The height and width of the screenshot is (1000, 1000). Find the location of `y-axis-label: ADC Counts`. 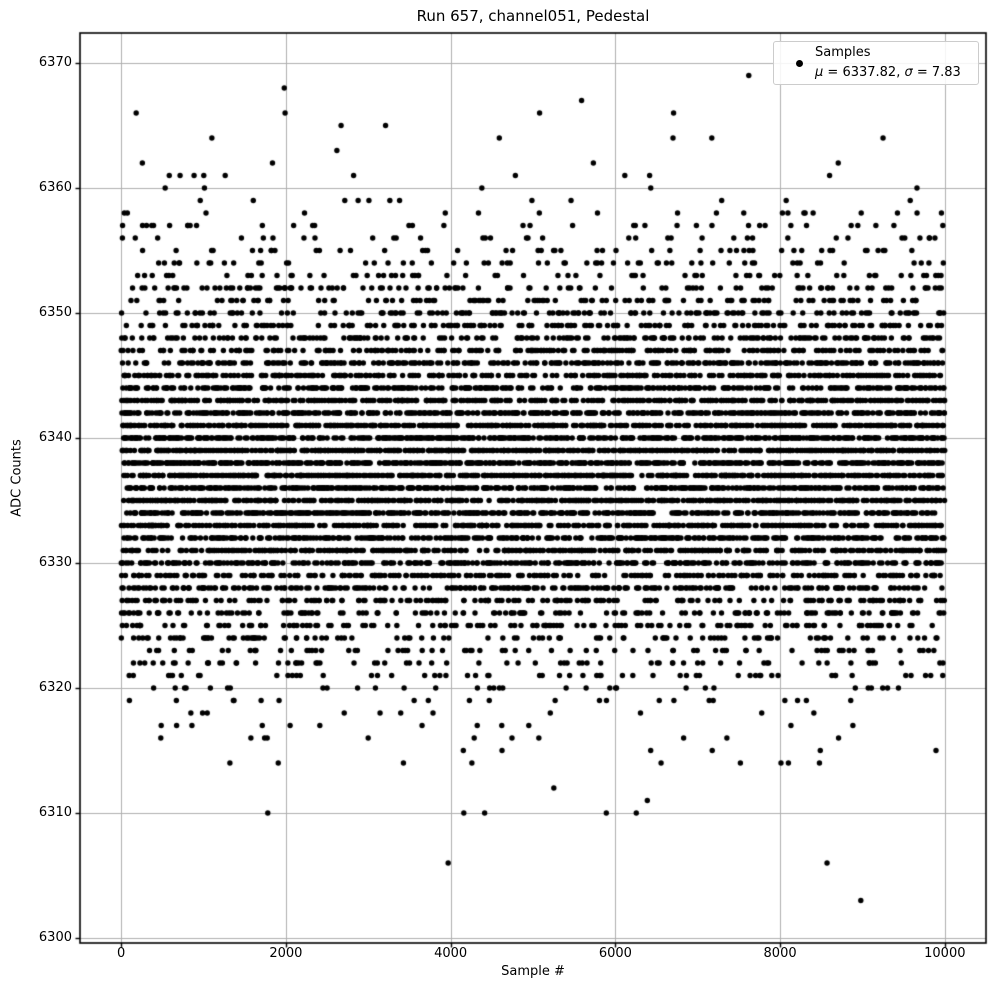

y-axis-label: ADC Counts is located at coordinates (17, 478).